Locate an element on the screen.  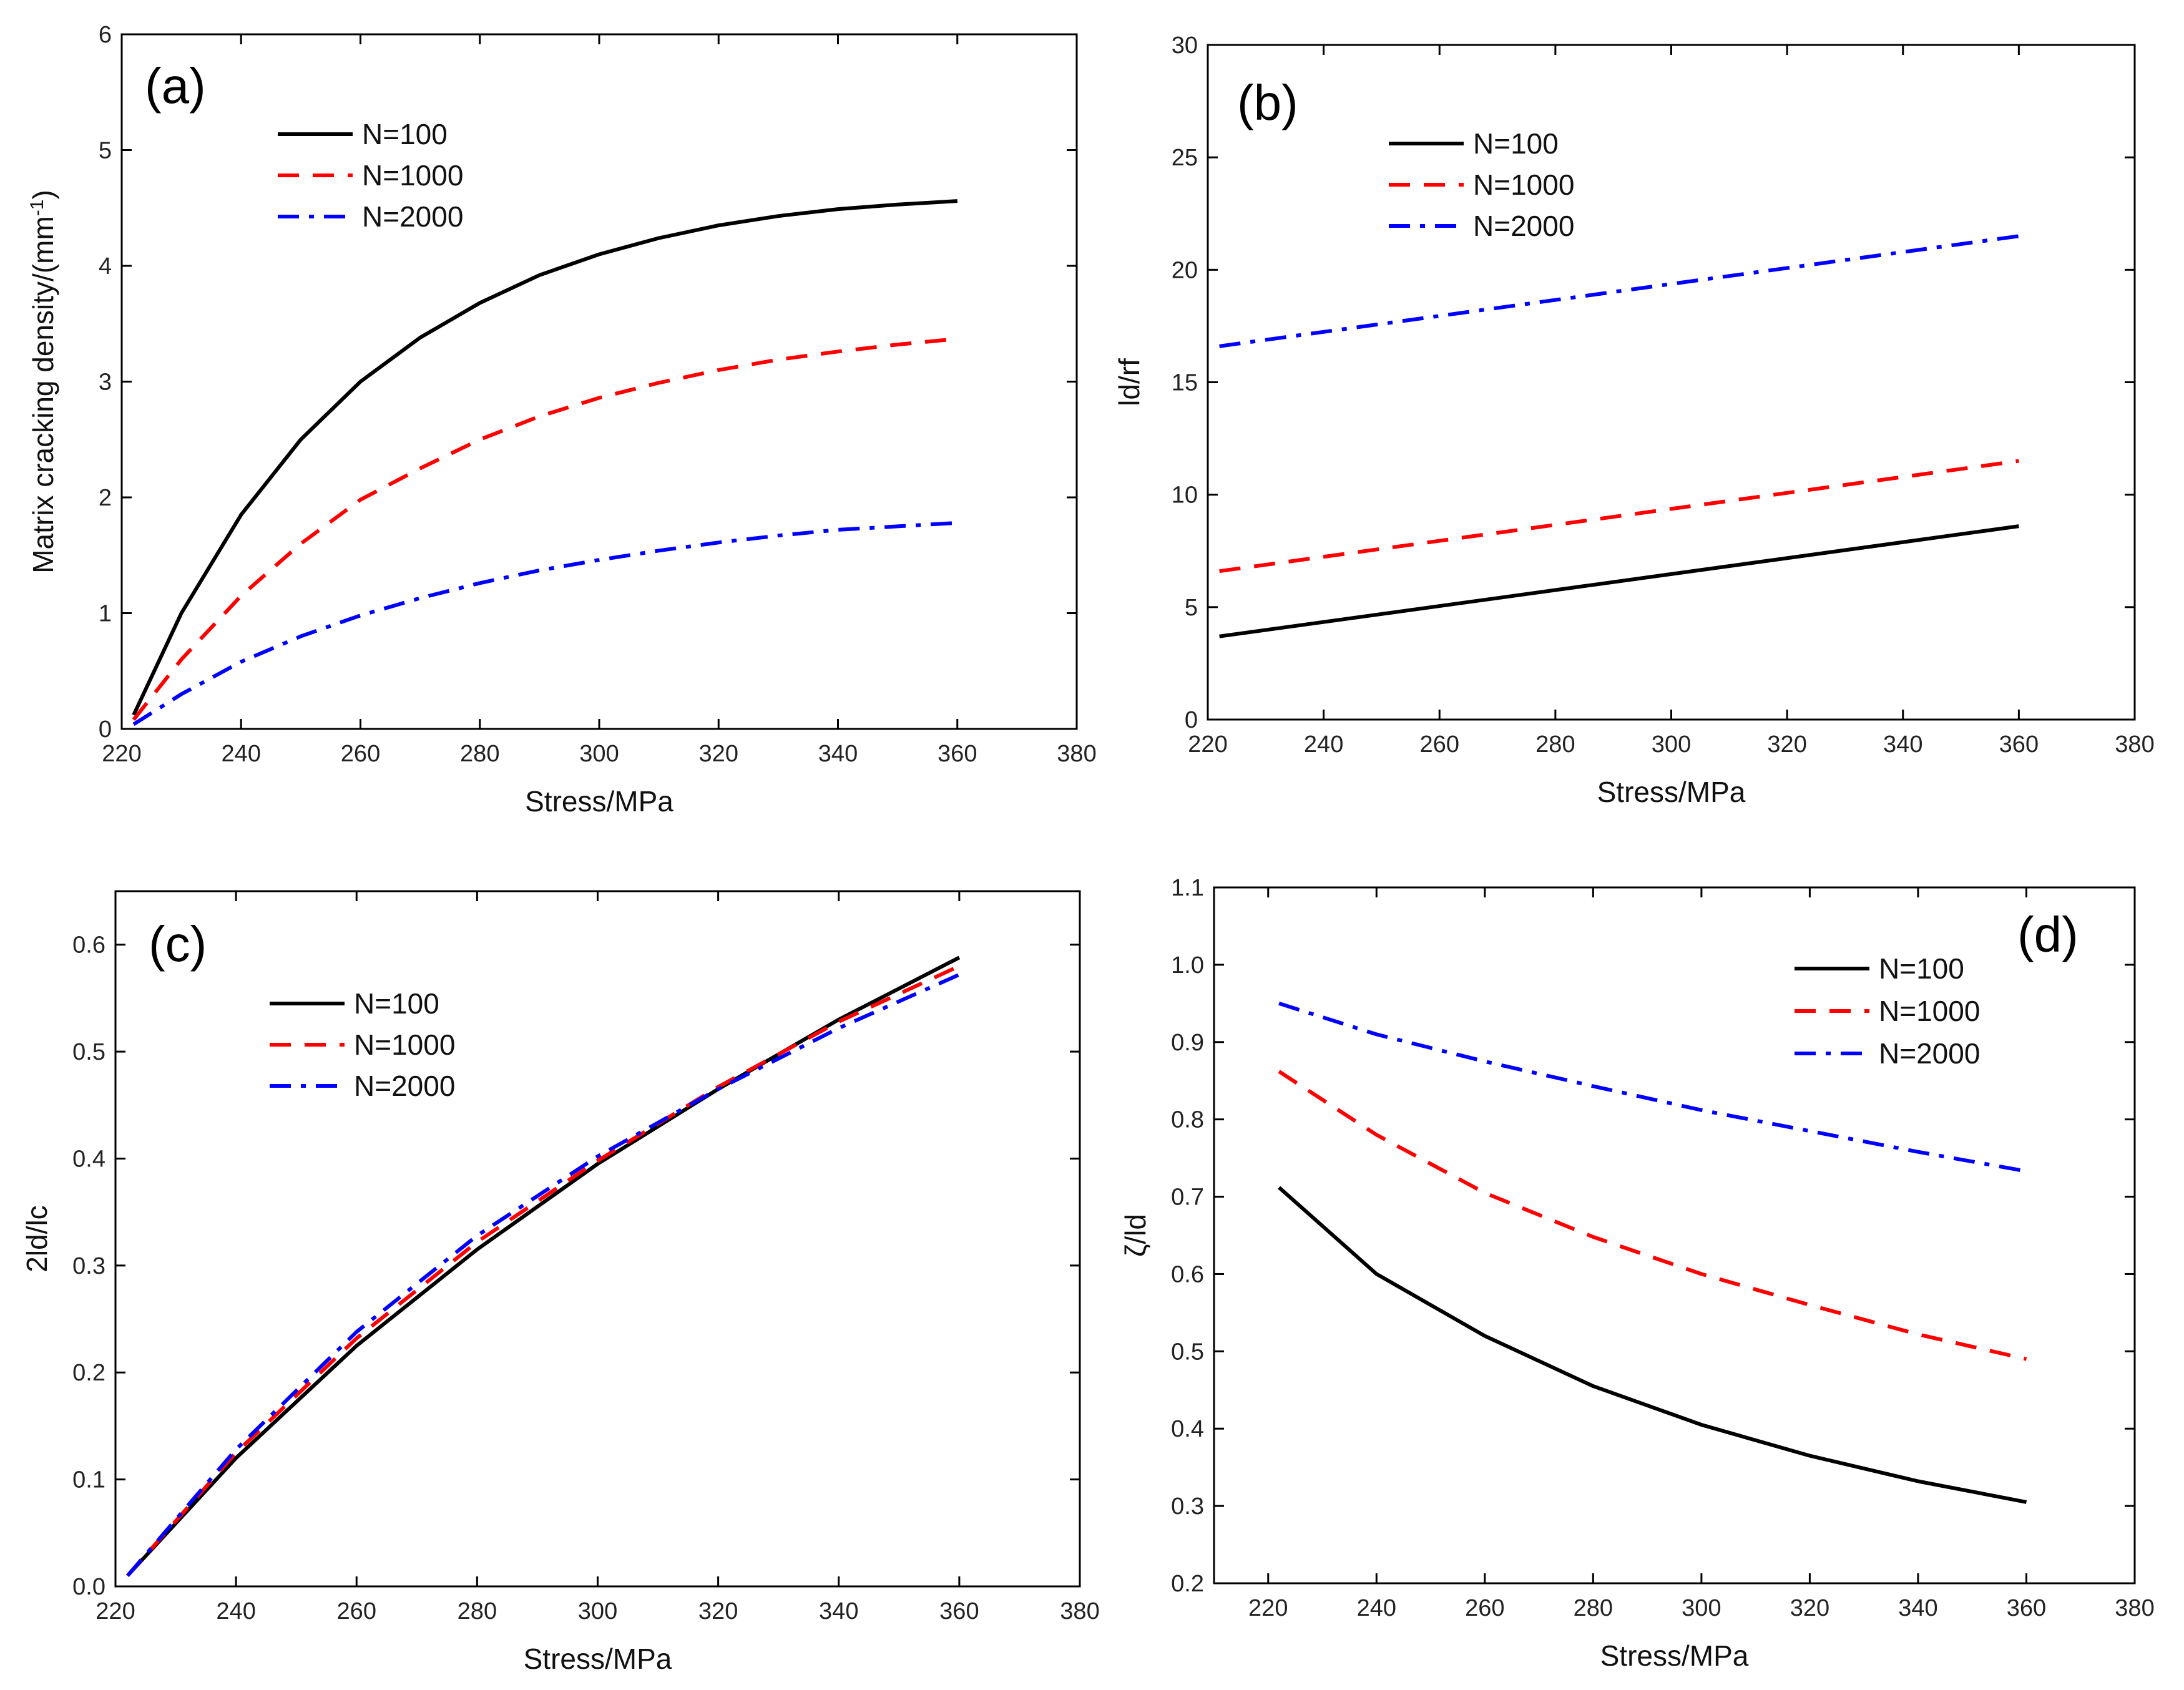
y-tick-label: 0.9 is located at coordinates (1187, 1043).